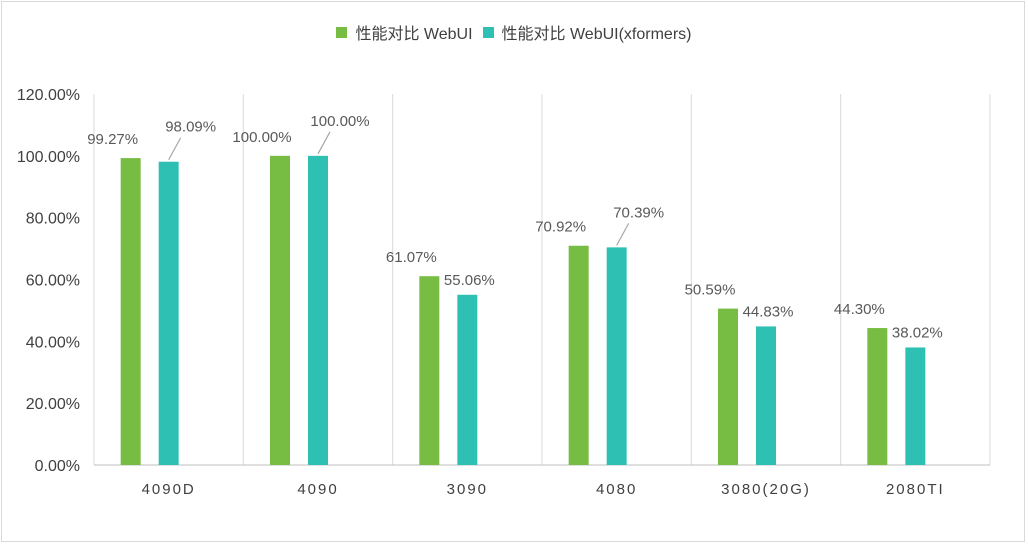  What do you see at coordinates (560, 227) in the screenshot?
I see `data-label: 70.92%` at bounding box center [560, 227].